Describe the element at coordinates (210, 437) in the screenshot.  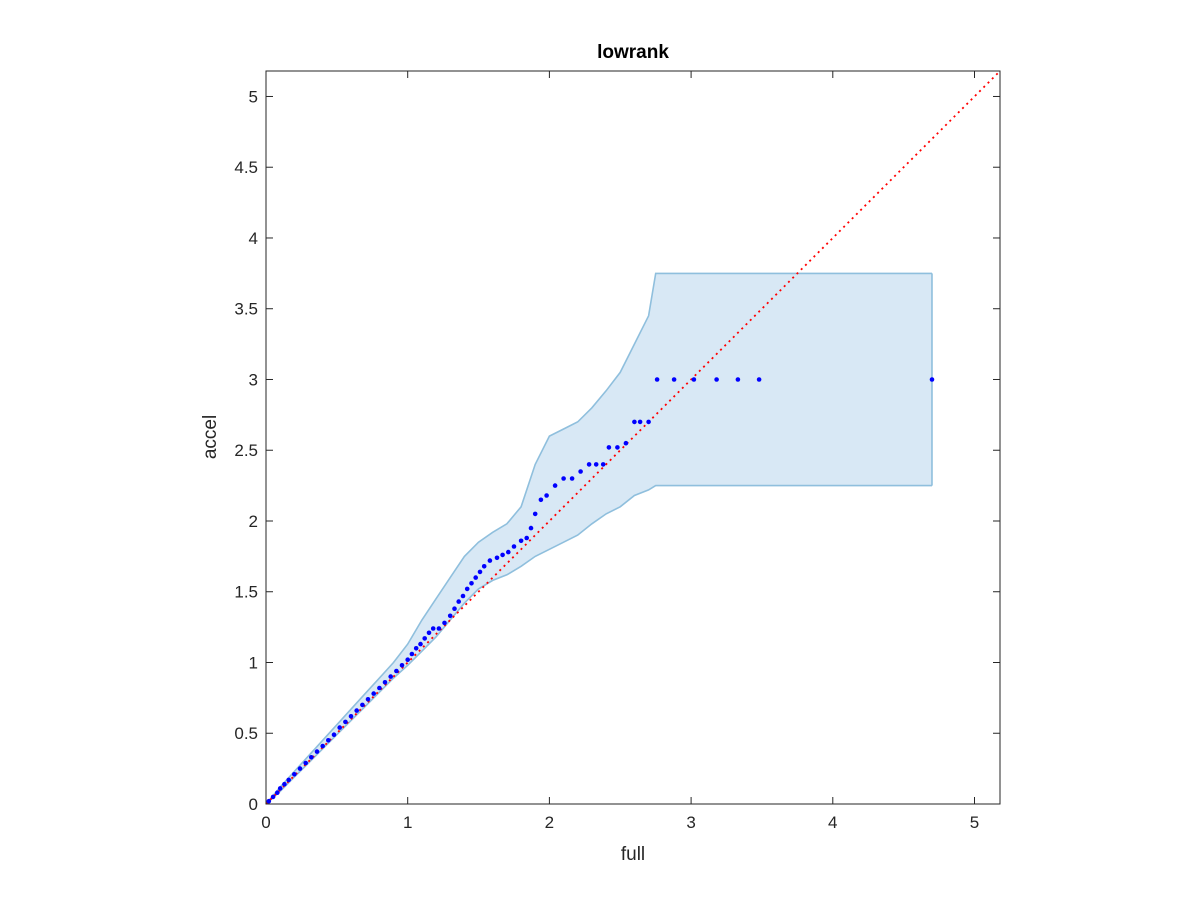
I see `y-axis-label: accel` at that location.